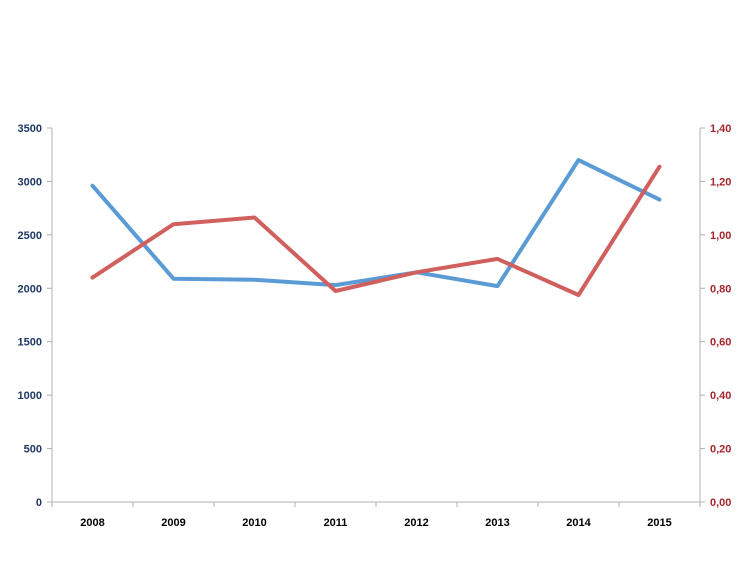 This screenshot has height=587, width=750. Describe the element at coordinates (92, 523) in the screenshot. I see `x-tick-label: 2008` at that location.